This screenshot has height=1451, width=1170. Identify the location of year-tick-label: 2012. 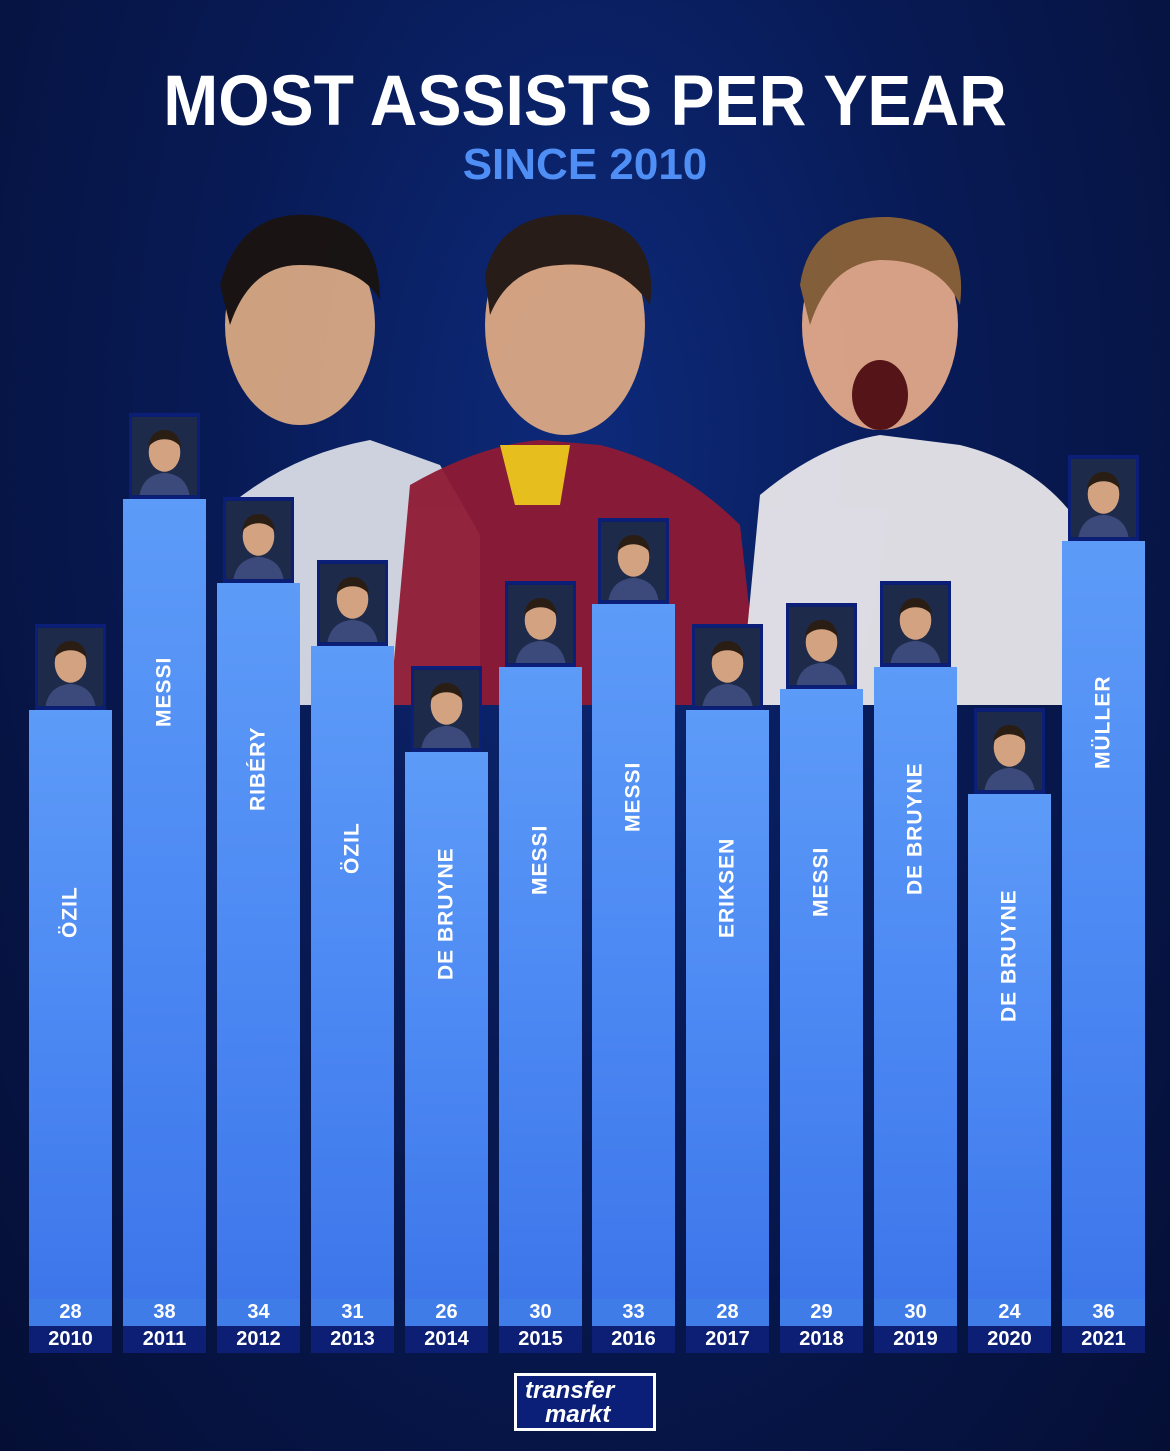
(258, 1339).